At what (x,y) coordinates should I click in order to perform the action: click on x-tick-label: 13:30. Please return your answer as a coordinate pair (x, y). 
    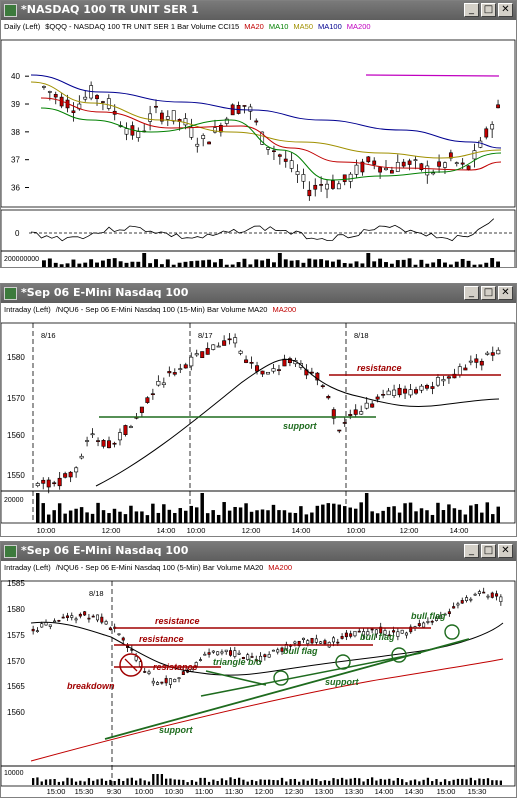
    Looking at the image, I should click on (354, 791).